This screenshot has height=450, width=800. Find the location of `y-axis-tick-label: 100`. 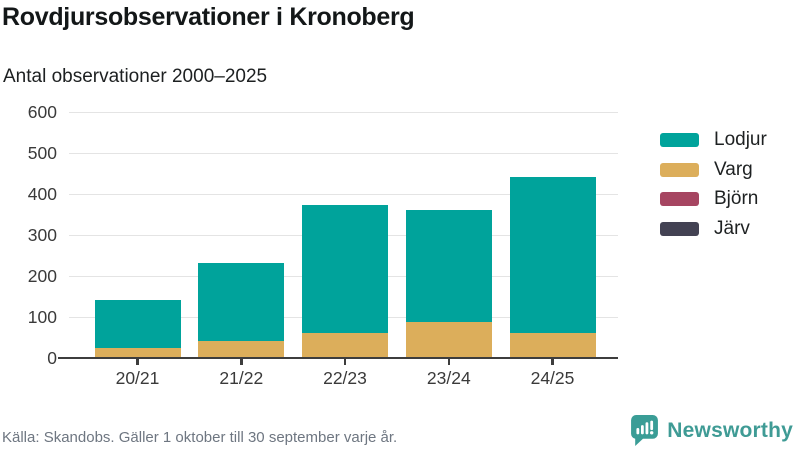

y-axis-tick-label: 100 is located at coordinates (42, 317).